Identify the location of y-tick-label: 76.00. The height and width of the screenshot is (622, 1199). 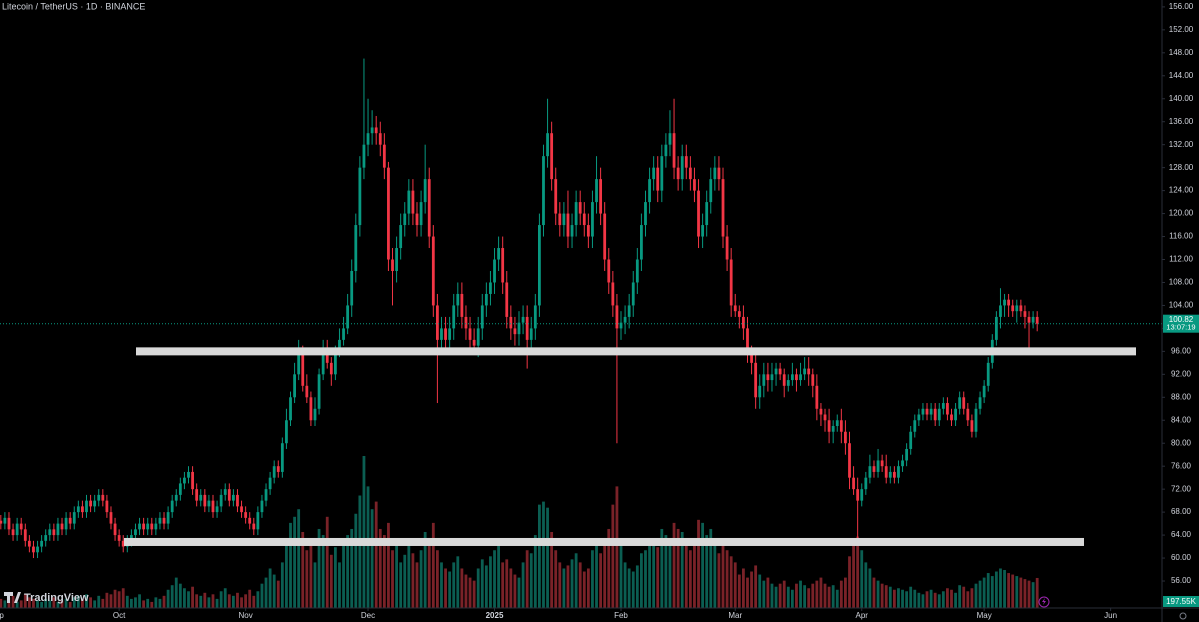
(1181, 465).